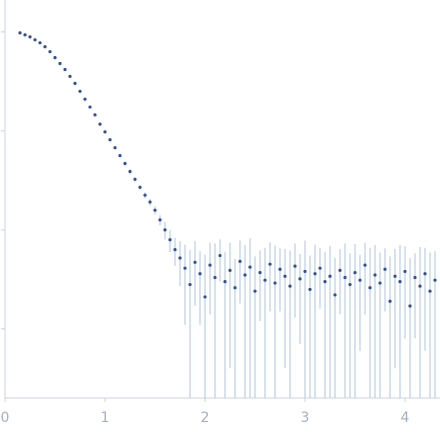 The height and width of the screenshot is (437, 440). What do you see at coordinates (5, 418) in the screenshot?
I see `x-tick-label: 0` at bounding box center [5, 418].